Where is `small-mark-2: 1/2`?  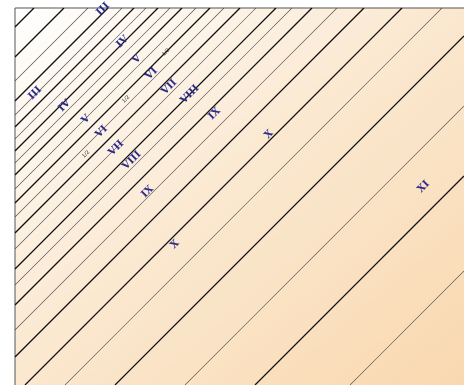
small-mark-2: 1/2 is located at coordinates (126, 99).